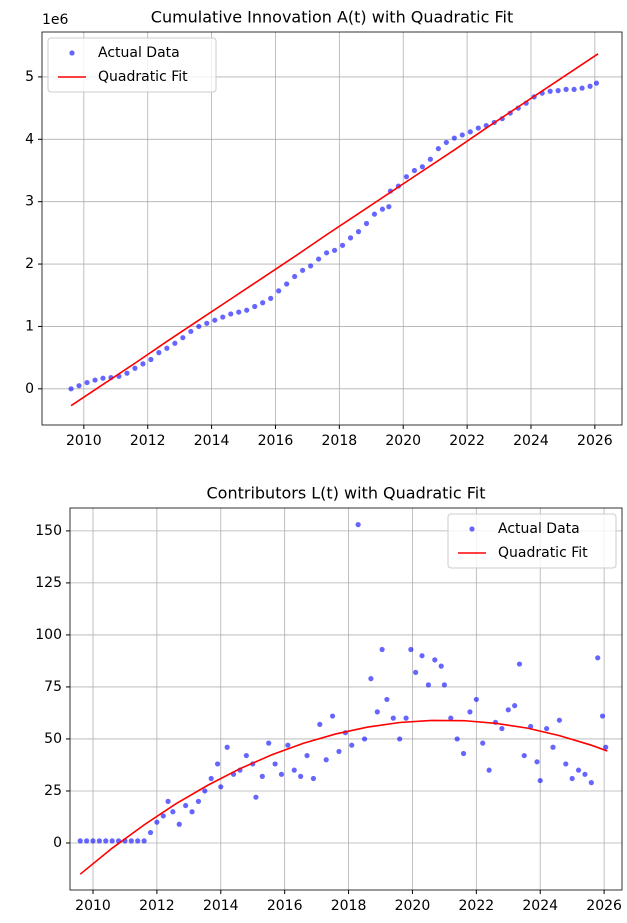 The image size is (627, 923). Describe the element at coordinates (340, 441) in the screenshot. I see `x-tick-label: 2018` at that location.